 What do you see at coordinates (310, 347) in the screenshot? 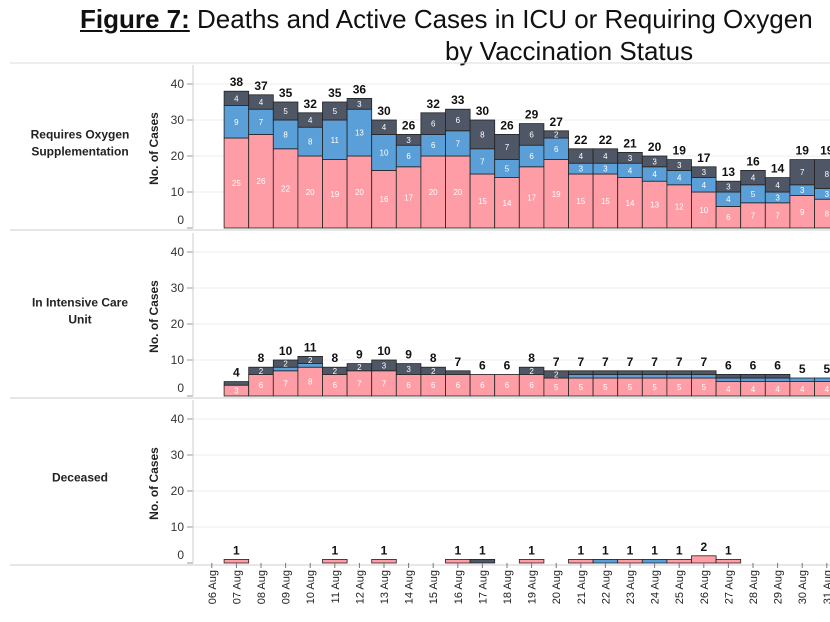
I see `total-label: 11` at bounding box center [310, 347].